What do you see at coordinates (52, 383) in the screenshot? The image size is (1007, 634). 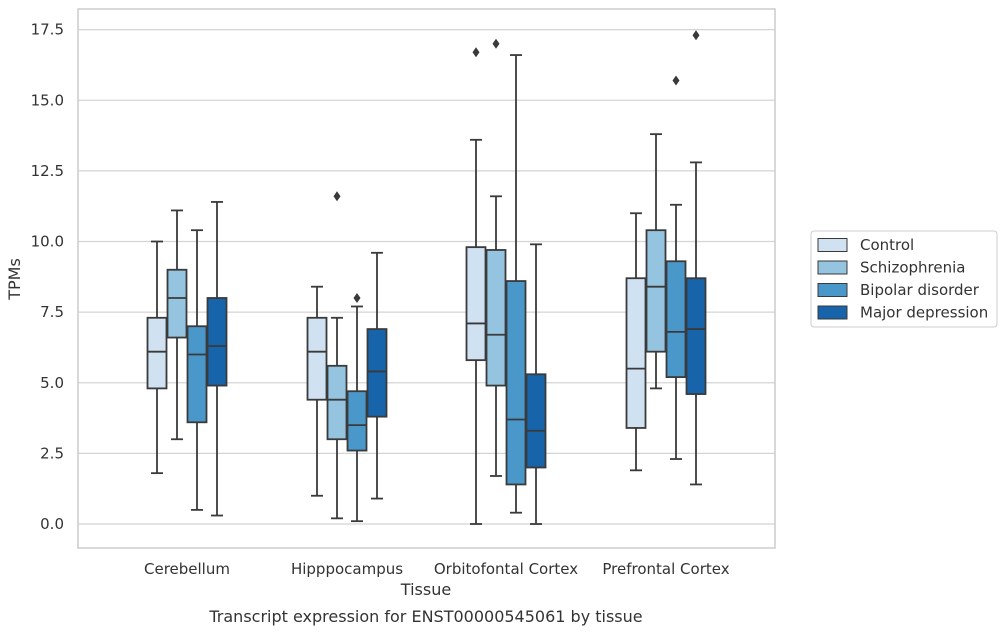 I see `y-tick-label: 5.0` at bounding box center [52, 383].